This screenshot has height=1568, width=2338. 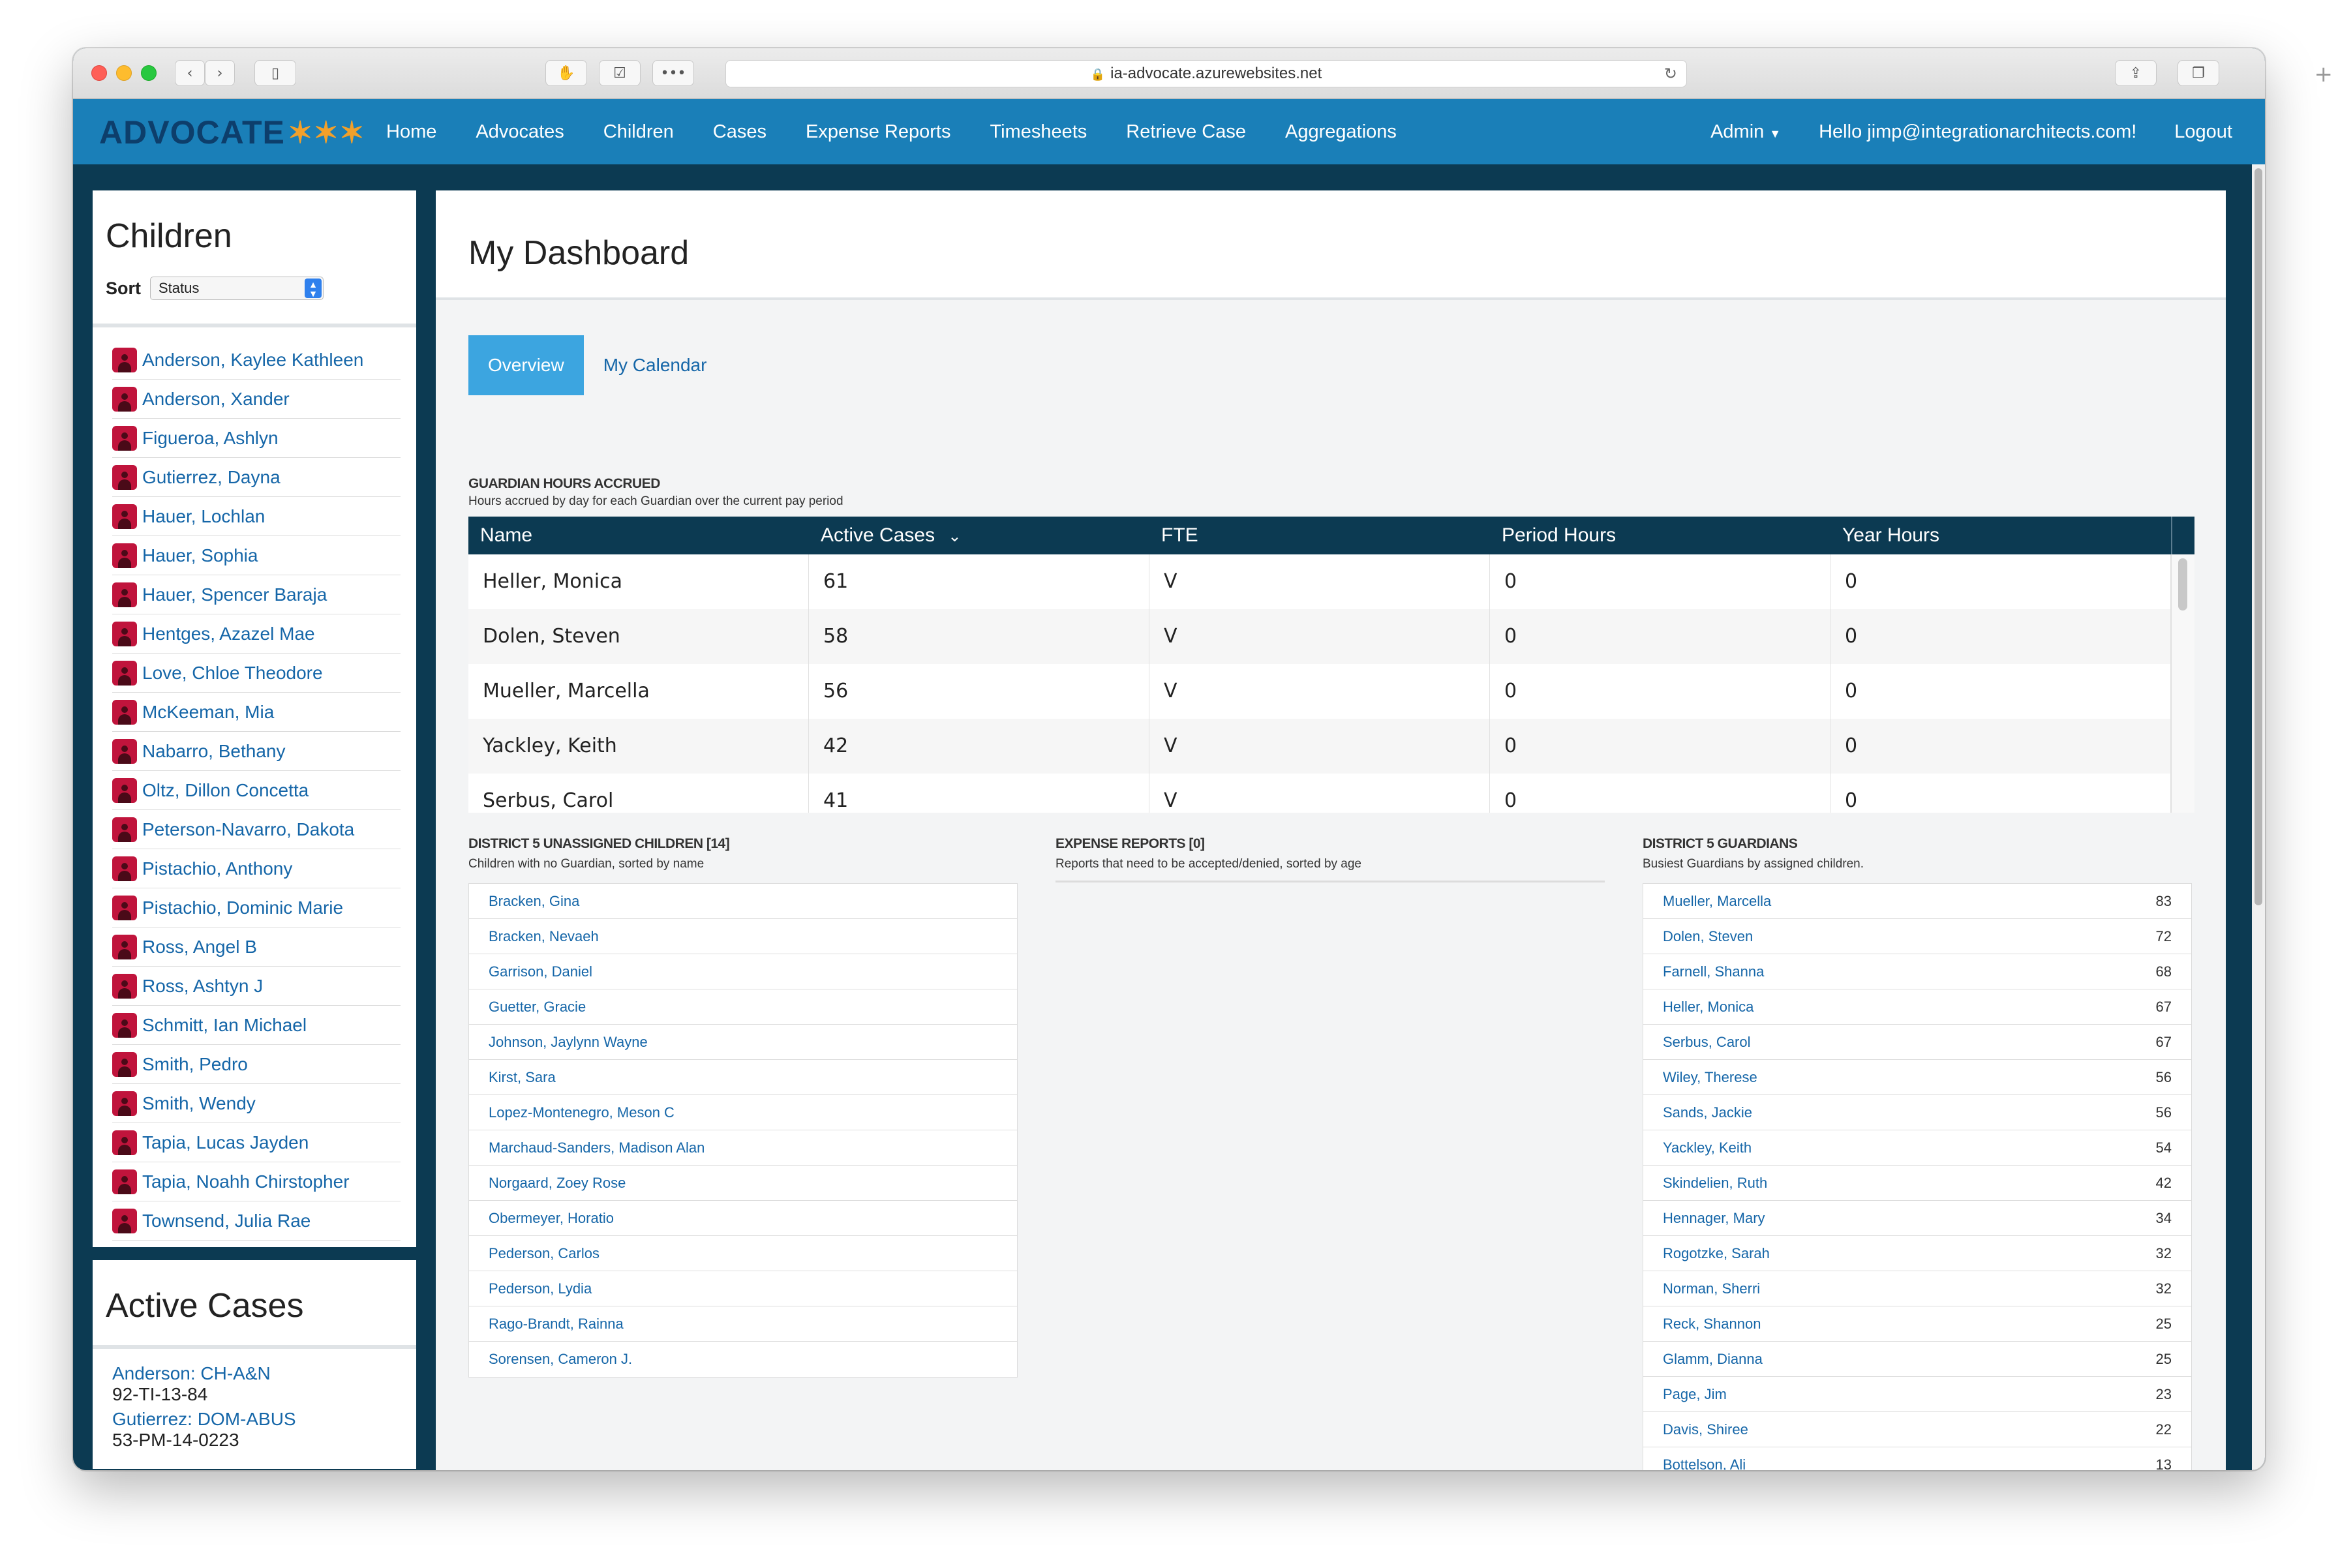 I want to click on child-list-item: Townsend, Julia Rae, so click(x=256, y=1221).